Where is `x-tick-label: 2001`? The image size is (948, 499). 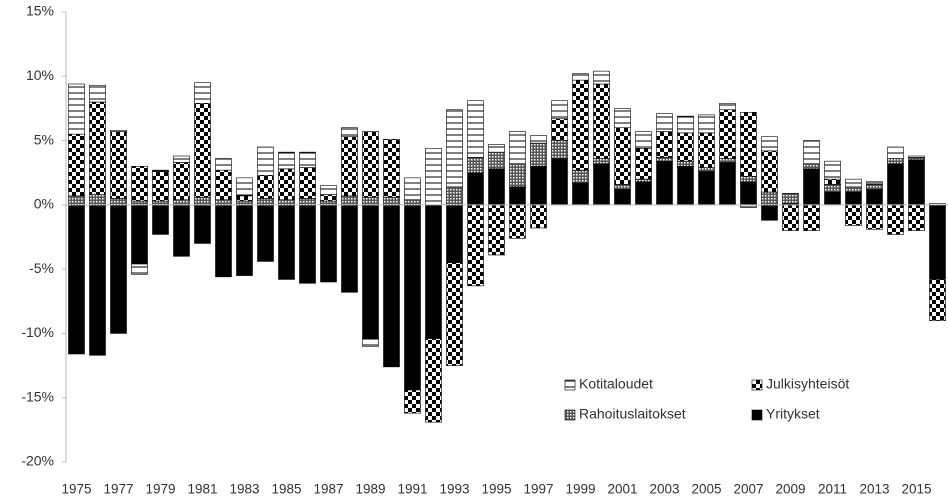 x-tick-label: 2001 is located at coordinates (622, 489).